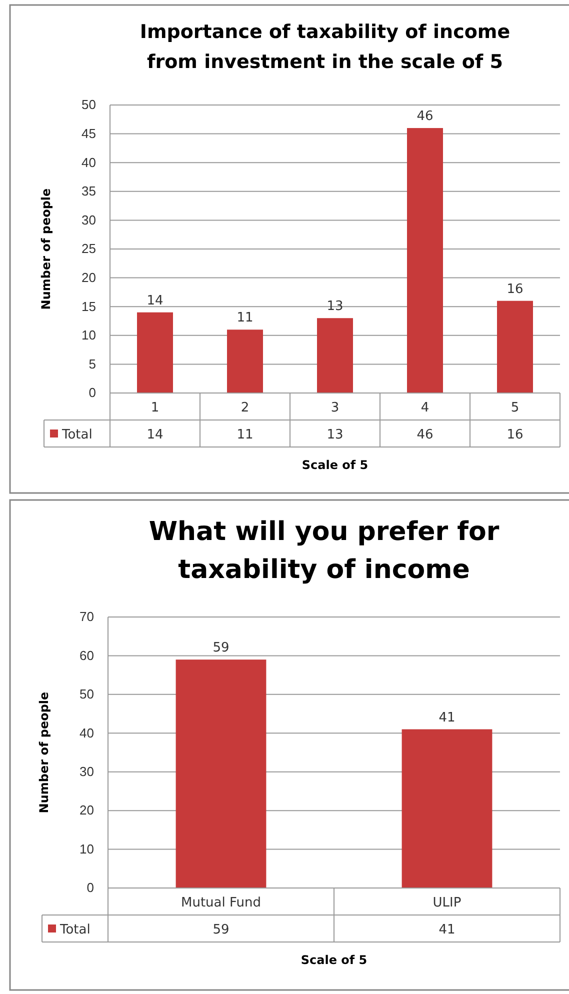 This screenshot has height=994, width=569. What do you see at coordinates (515, 408) in the screenshot?
I see `x-tick-label: 5` at bounding box center [515, 408].